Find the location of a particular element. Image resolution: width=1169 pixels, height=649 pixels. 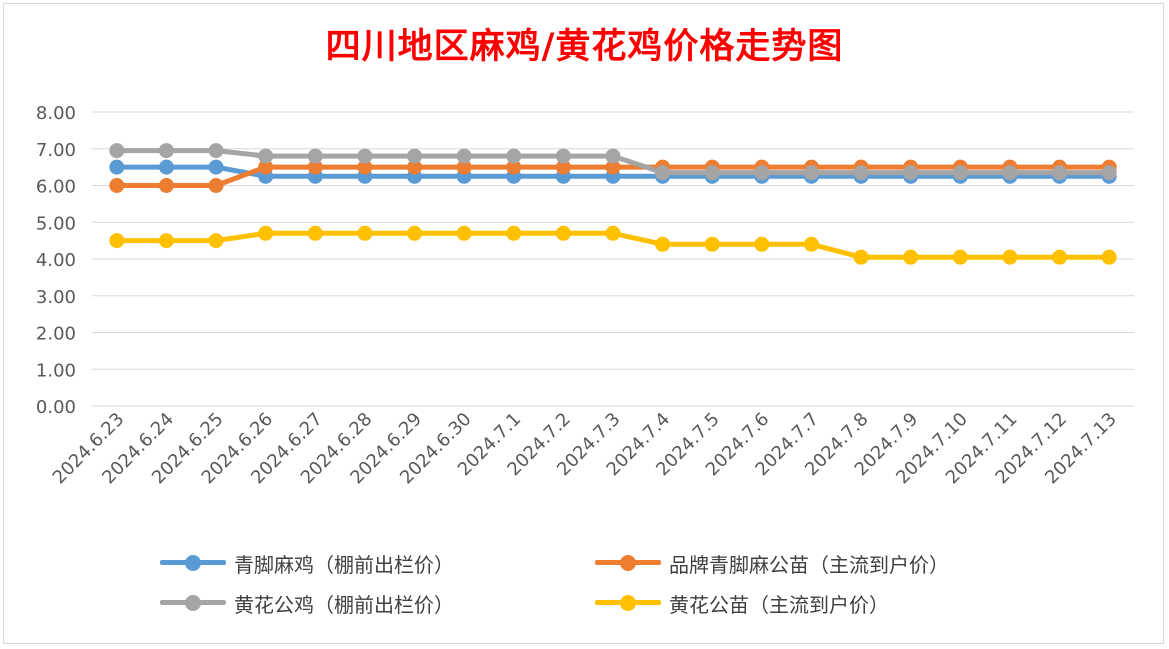

y-tick-label: 8.00 is located at coordinates (56, 113).